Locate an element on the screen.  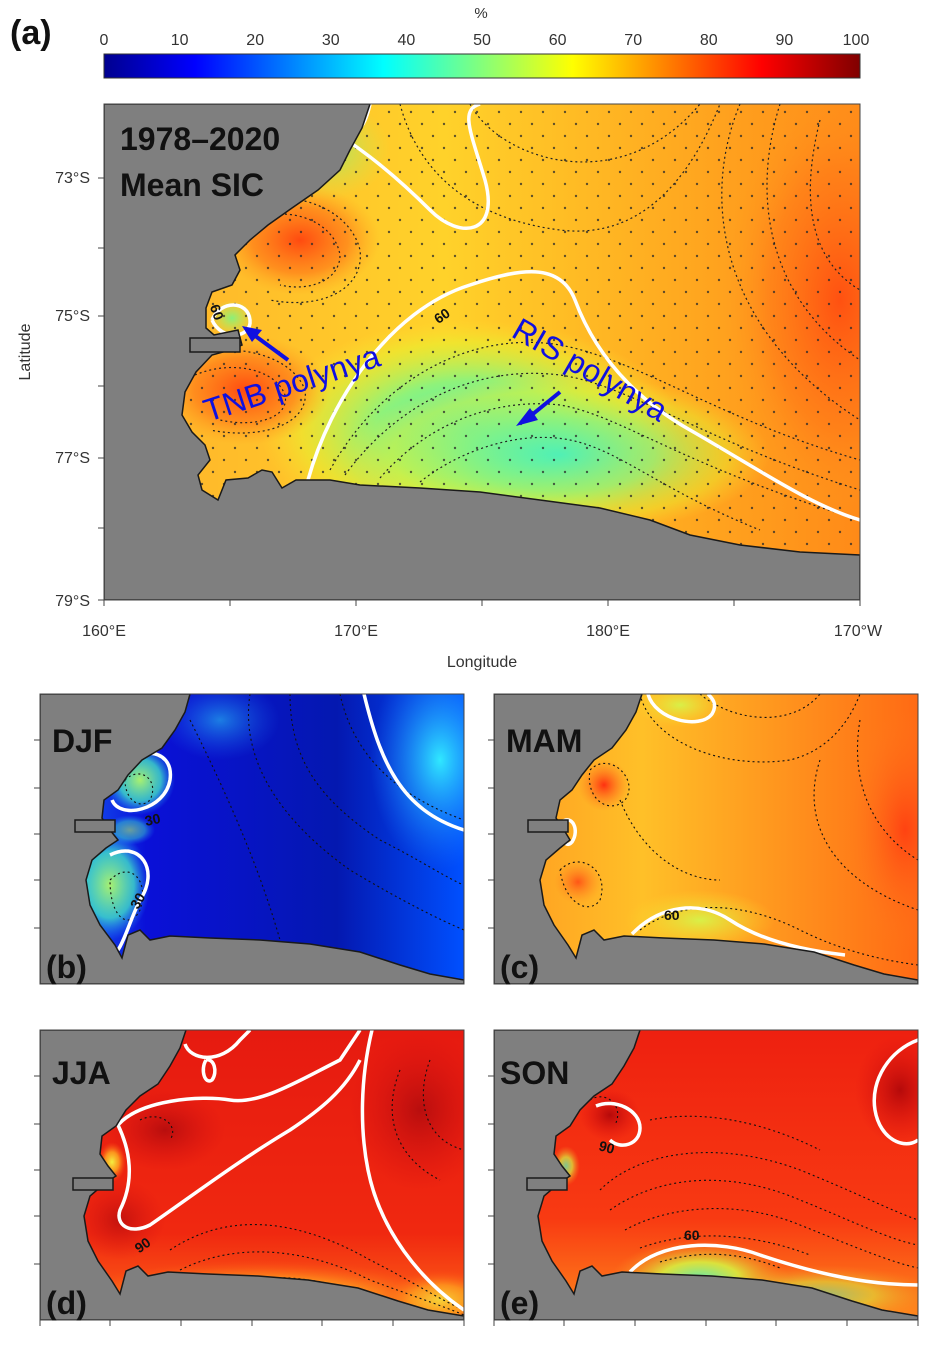
colorbar-ticks: 0 10 20 30 40 50 60 70 80 90 100 is located at coordinates (485, 40).